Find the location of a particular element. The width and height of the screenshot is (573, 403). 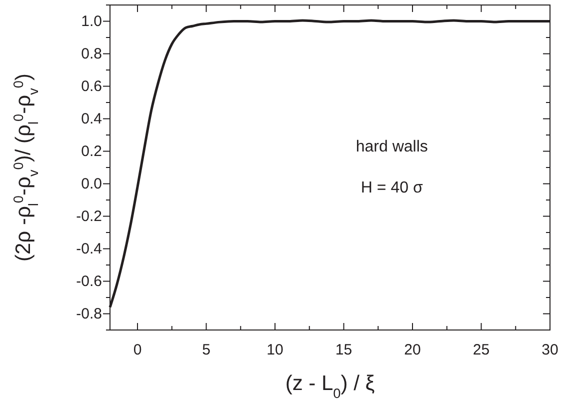

y-tick-label: 0.6 is located at coordinates (91, 87).